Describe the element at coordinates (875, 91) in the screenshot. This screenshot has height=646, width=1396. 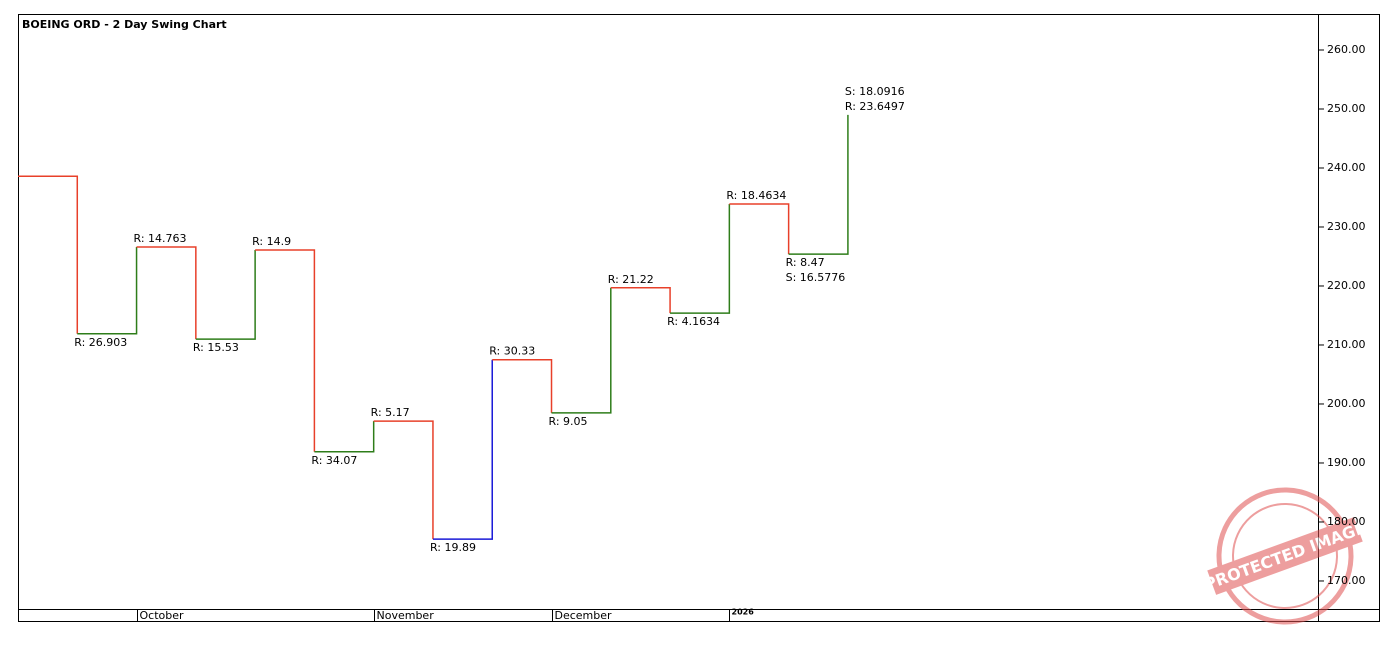
I see `swing-label: S: 18.0916` at that location.